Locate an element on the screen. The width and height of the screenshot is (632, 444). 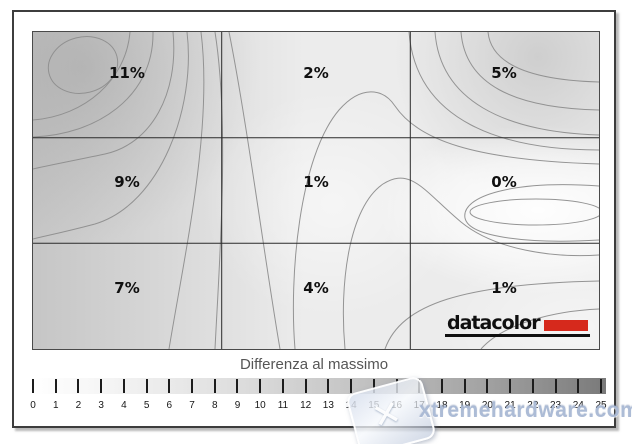
scale-tick-label: 8 is located at coordinates (214, 405).